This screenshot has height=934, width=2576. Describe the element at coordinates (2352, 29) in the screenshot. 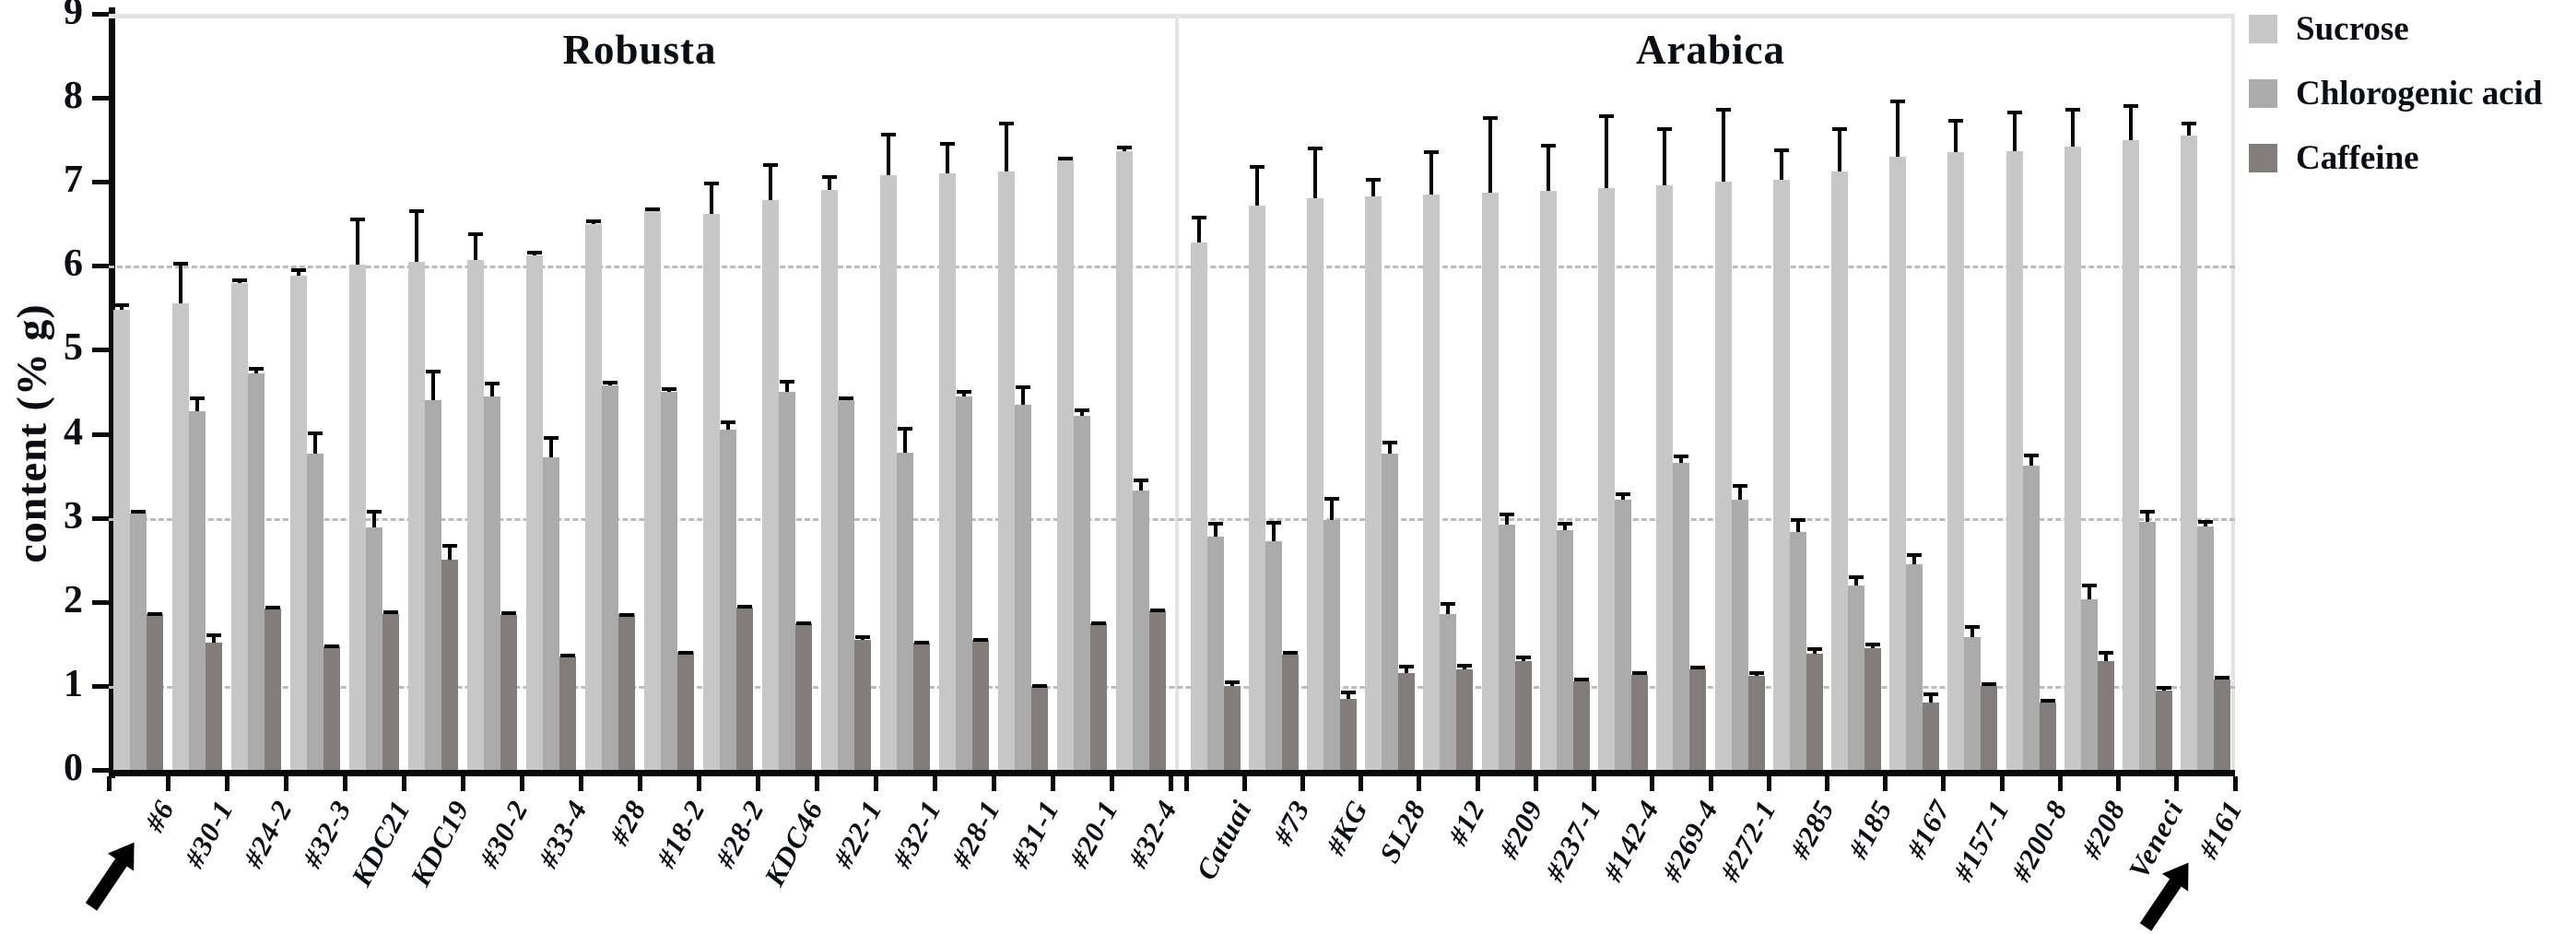

I see `legend-label-sucrose: Sucrose` at that location.